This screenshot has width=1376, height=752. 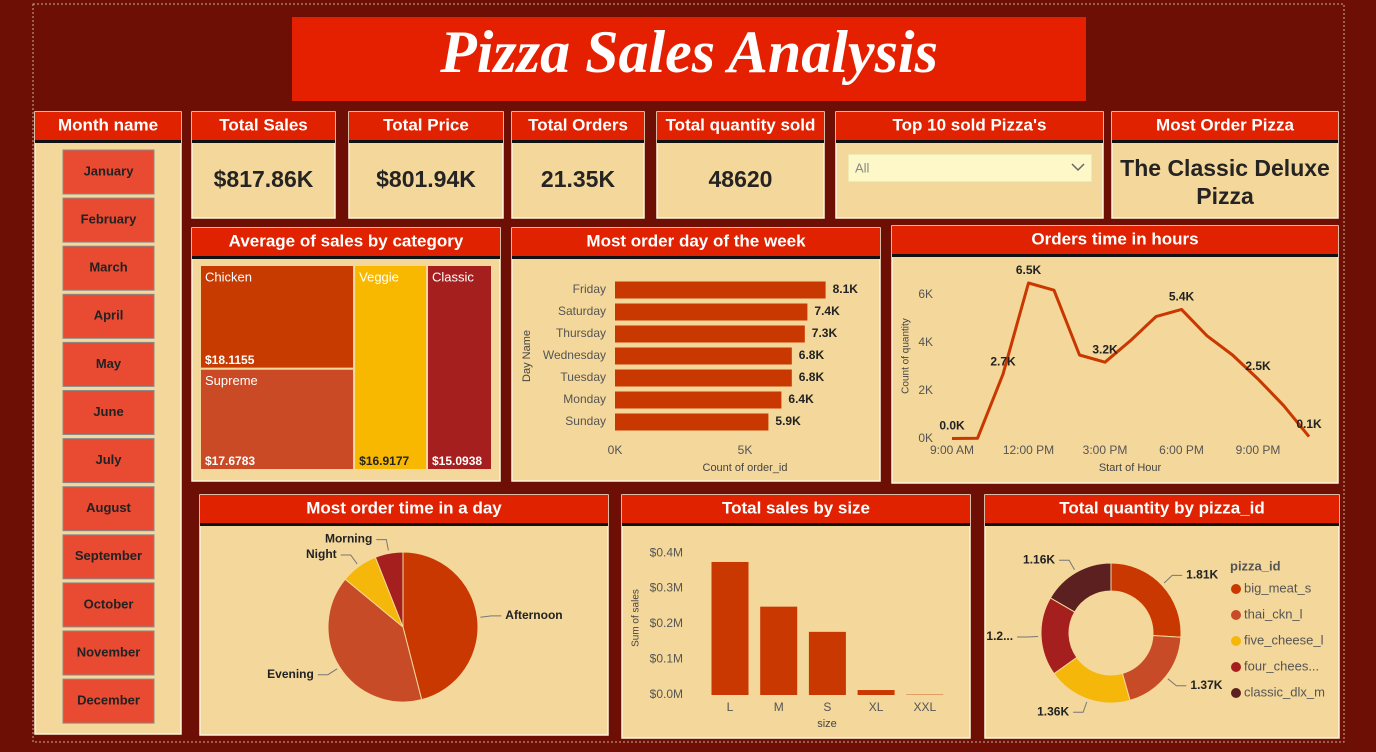 I want to click on month-label: June, so click(x=108, y=411).